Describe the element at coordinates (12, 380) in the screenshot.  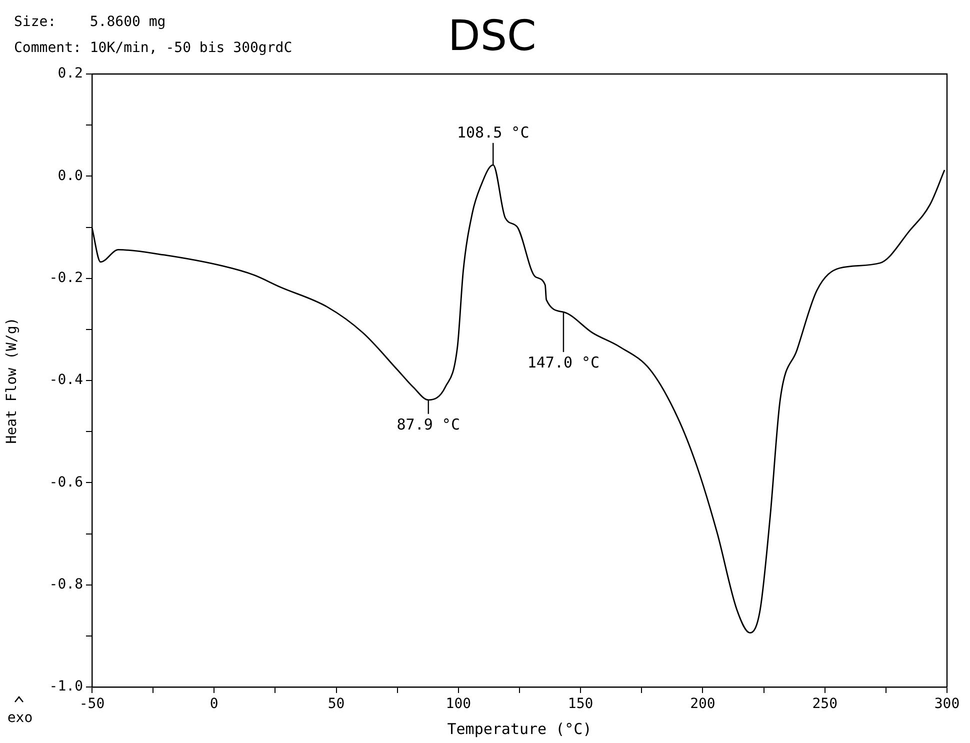
I see `y-axis-title: Heat Flow (W/g)` at that location.